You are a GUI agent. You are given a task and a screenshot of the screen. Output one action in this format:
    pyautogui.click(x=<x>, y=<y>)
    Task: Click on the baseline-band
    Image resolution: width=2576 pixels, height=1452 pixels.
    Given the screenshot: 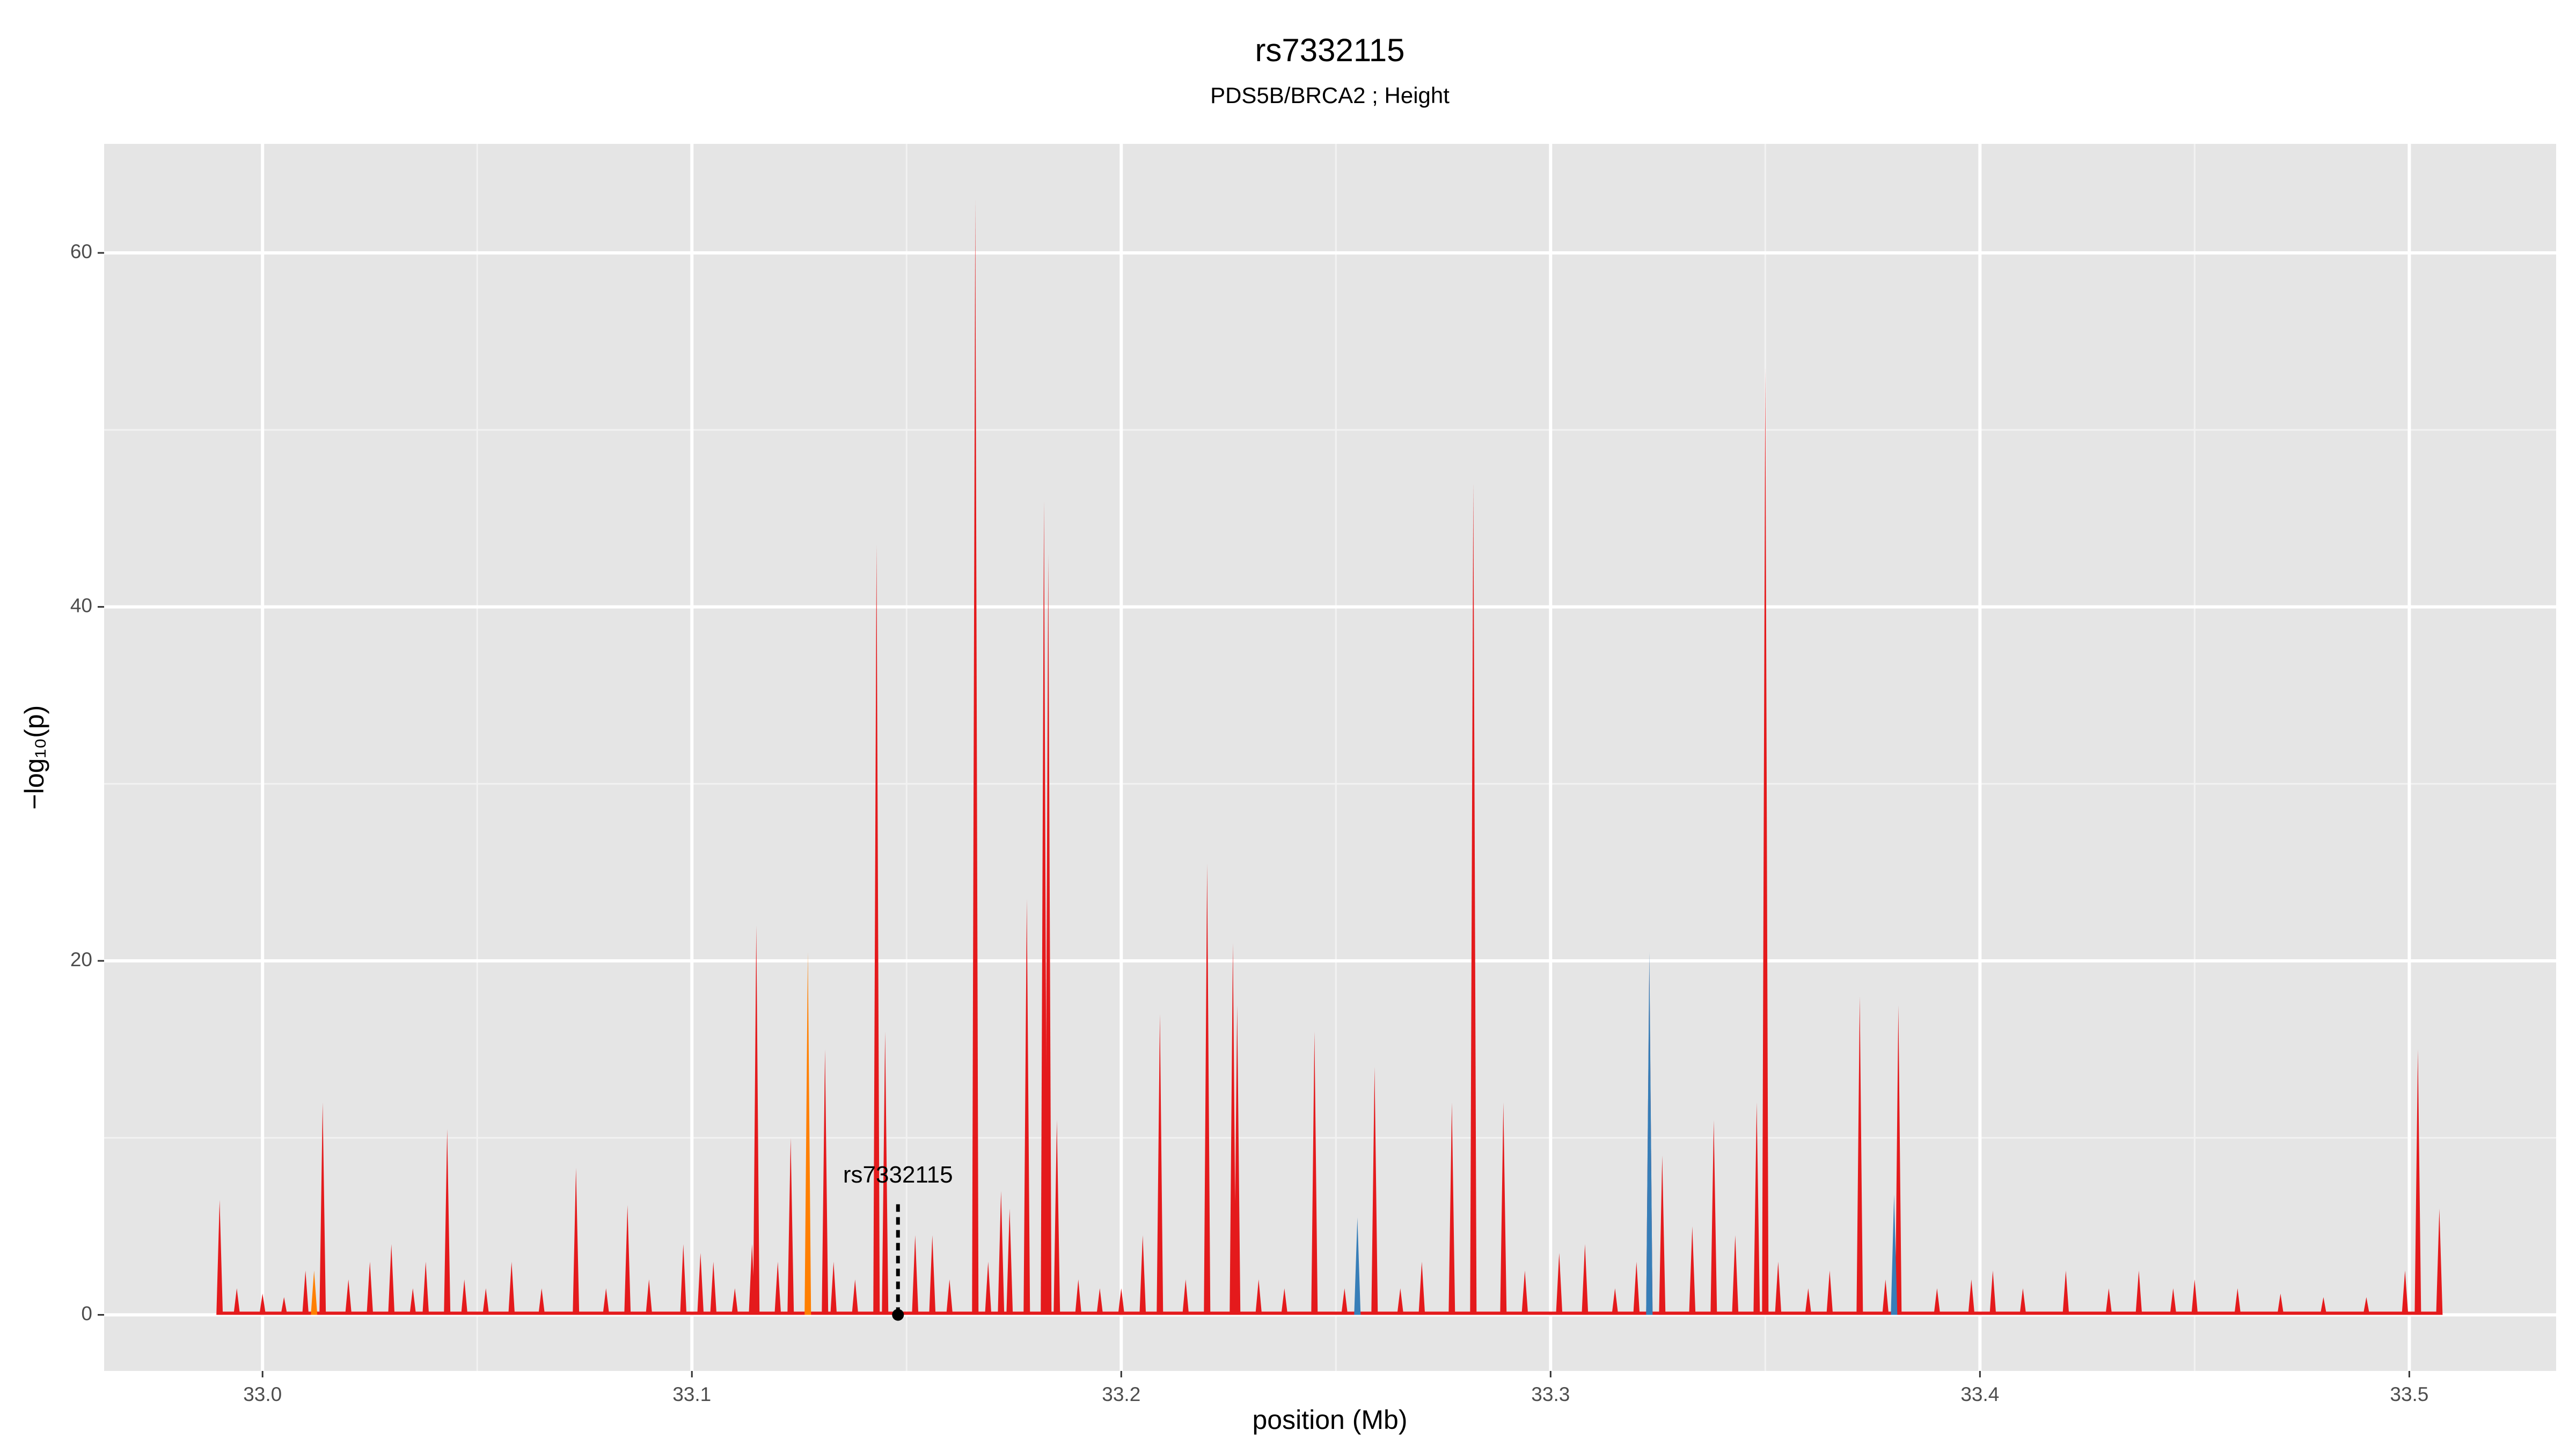 What is the action you would take?
    pyautogui.click(x=1329, y=1313)
    